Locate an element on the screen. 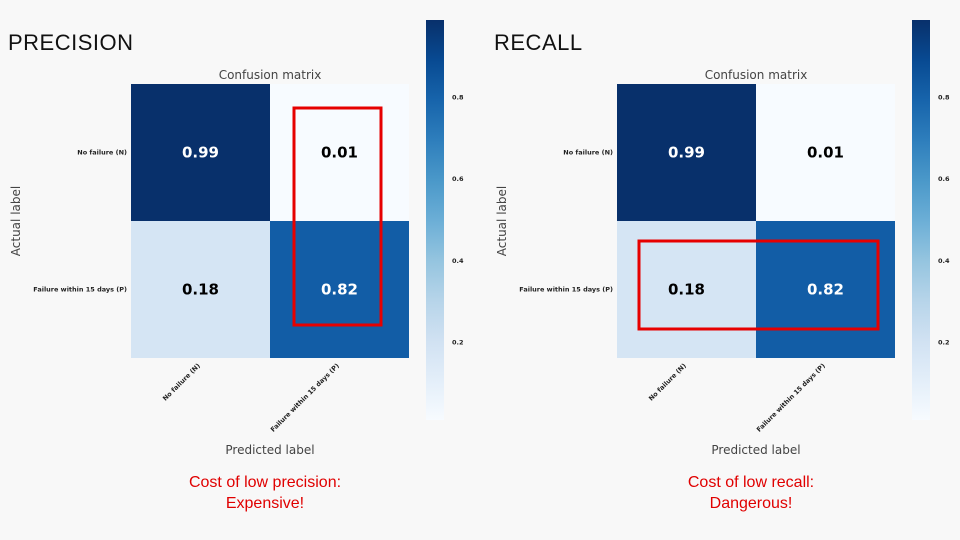 The image size is (960, 540). caption-line-2: Dangerous! is located at coordinates (751, 503).